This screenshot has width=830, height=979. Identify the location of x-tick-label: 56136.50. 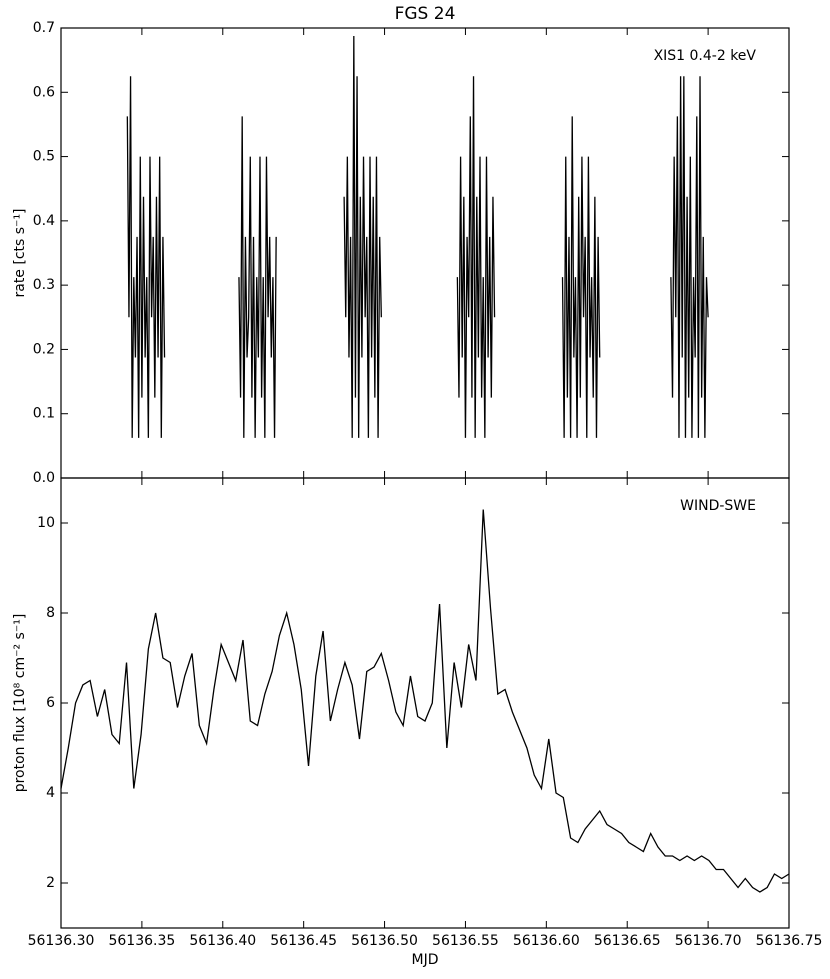
(384, 941).